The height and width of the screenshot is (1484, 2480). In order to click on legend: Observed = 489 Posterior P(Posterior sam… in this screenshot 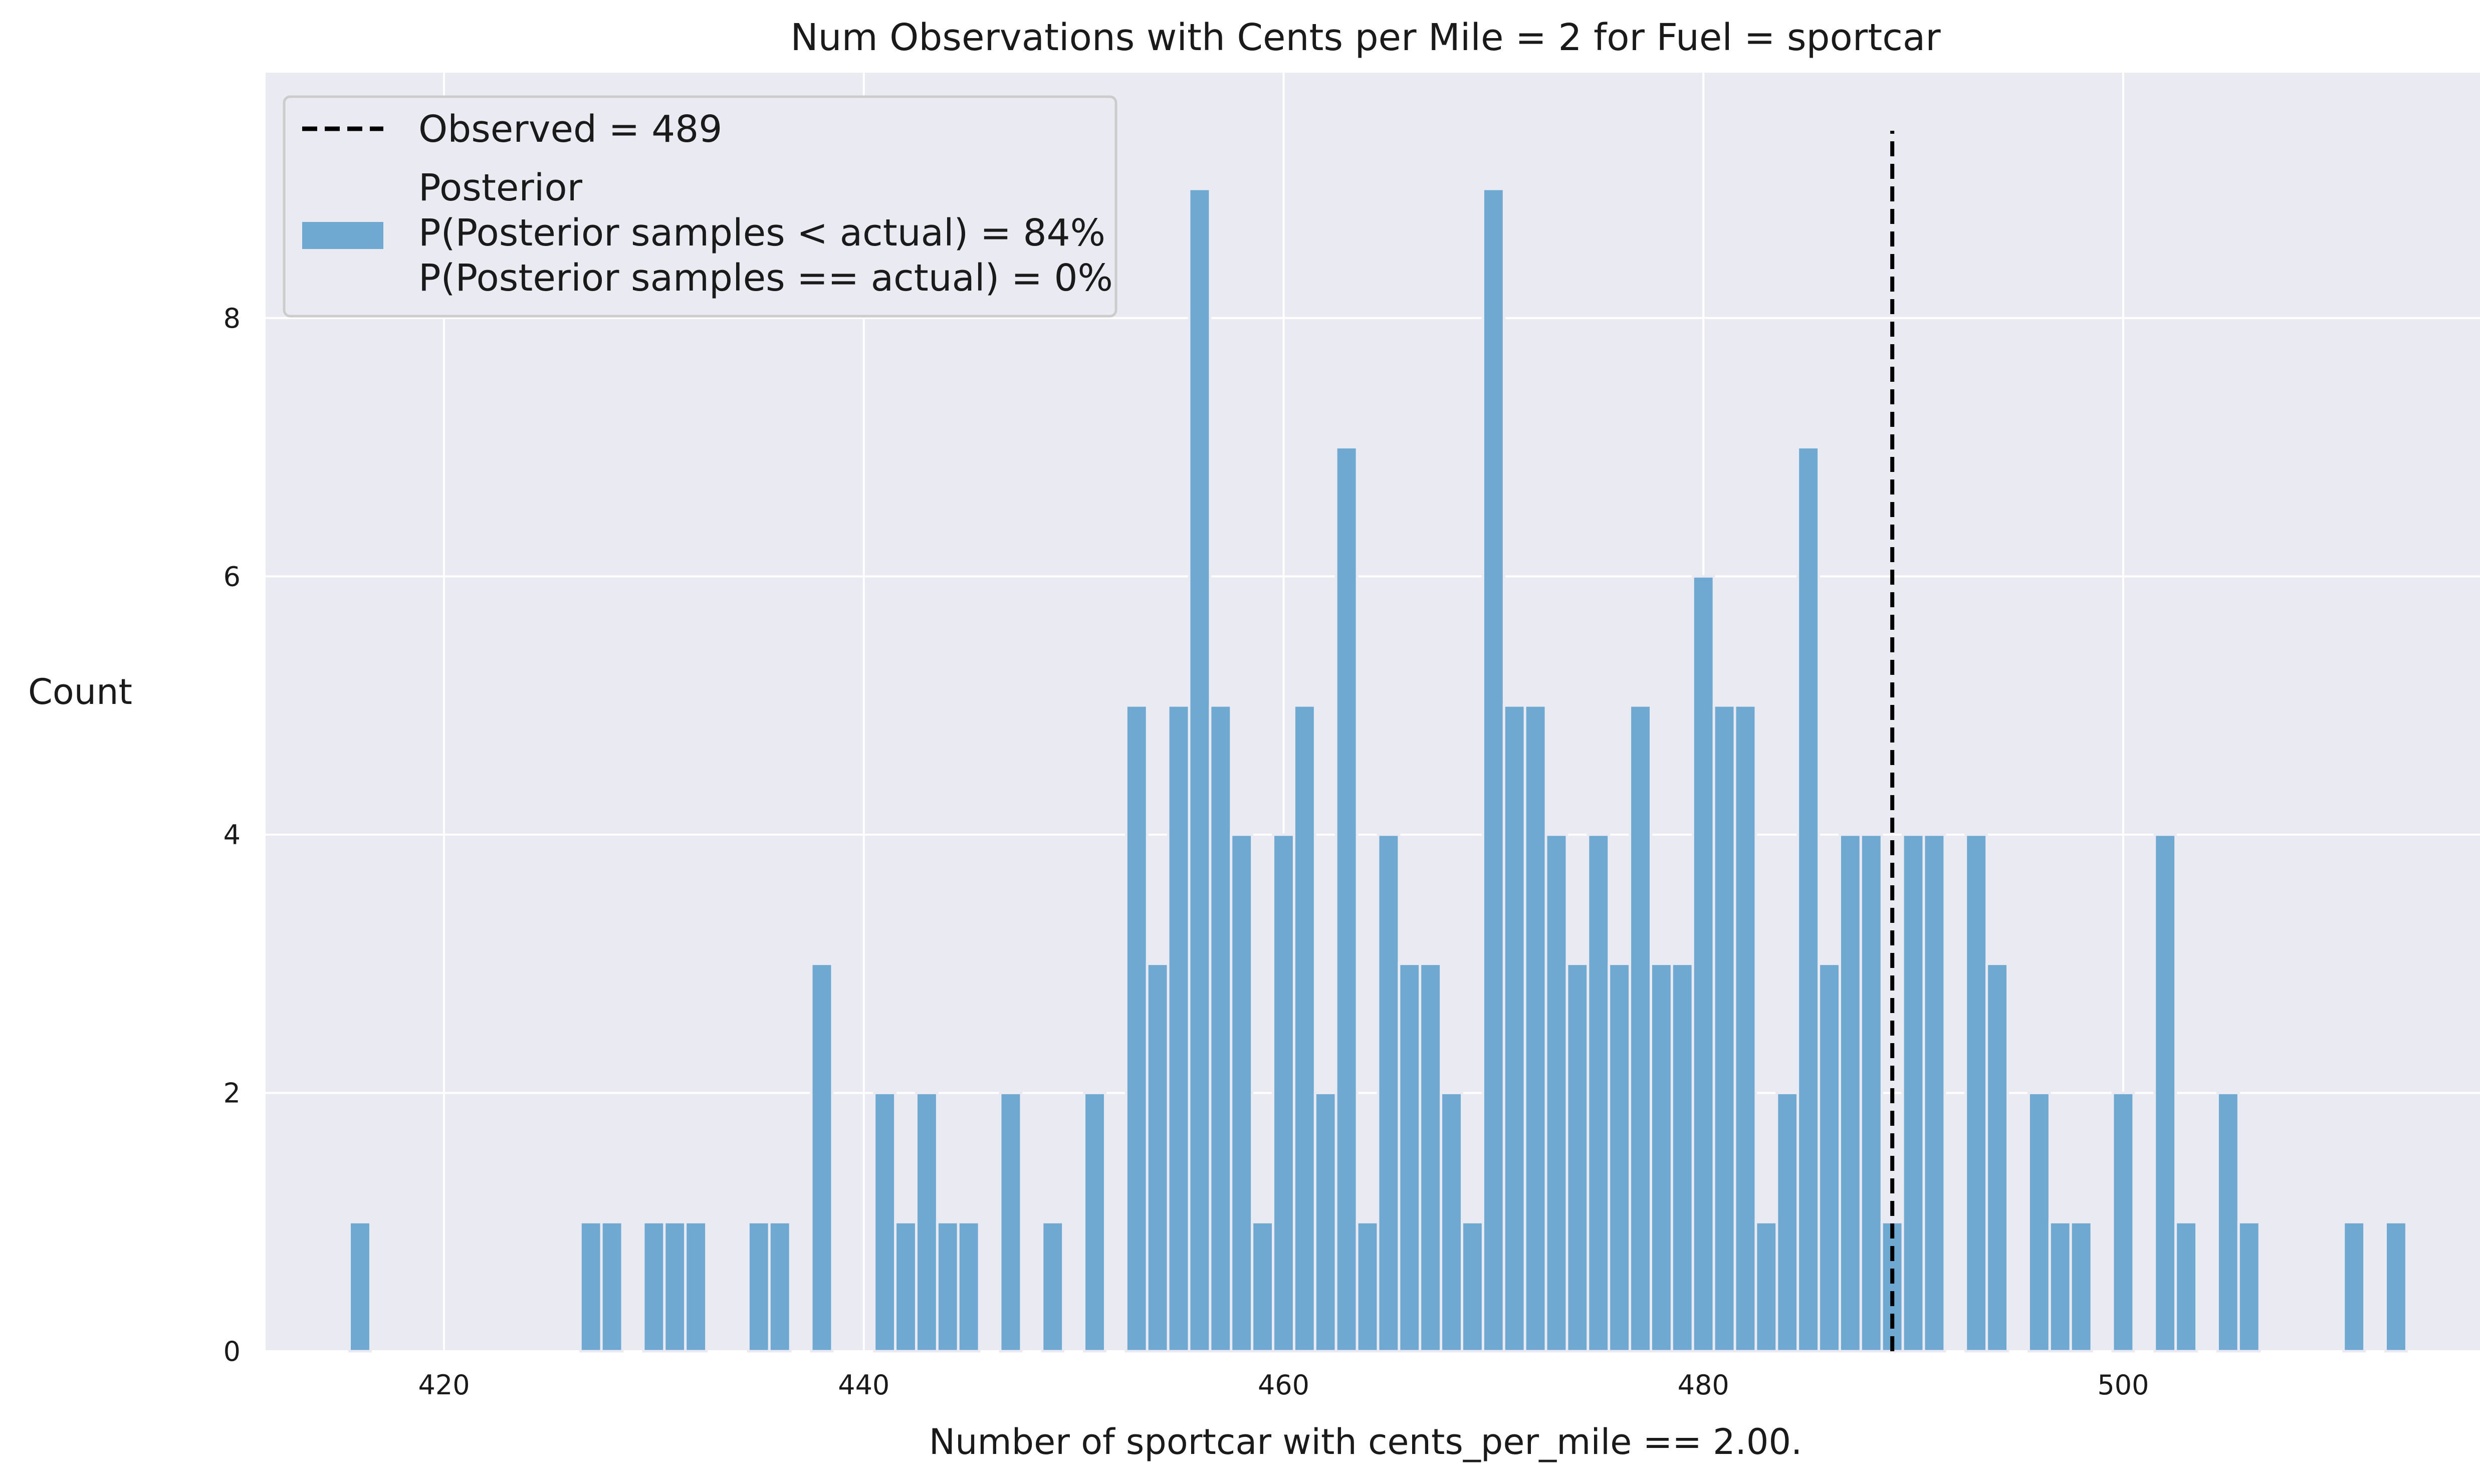, I will do `click(700, 206)`.